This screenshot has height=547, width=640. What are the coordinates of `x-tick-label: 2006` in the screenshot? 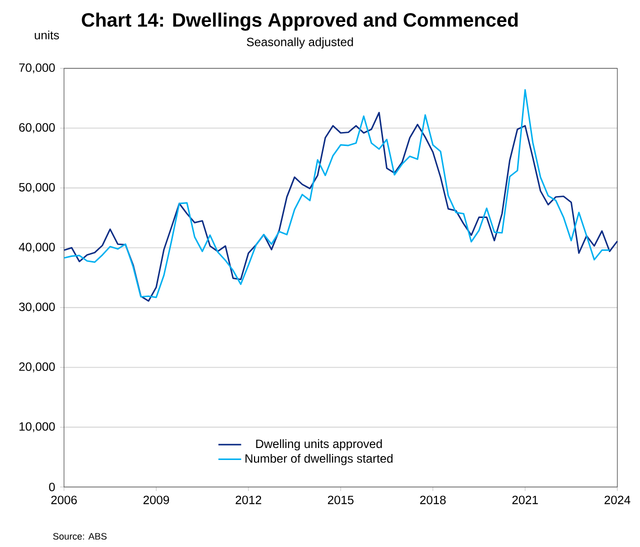 It's located at (64, 500).